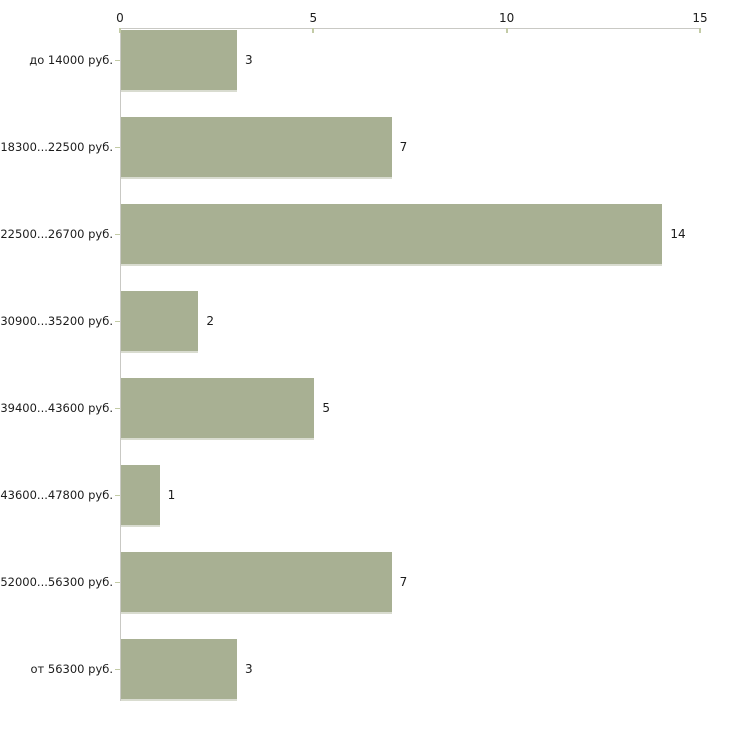 This screenshot has width=730, height=730. What do you see at coordinates (56, 408) in the screenshot?
I see `category-label: 39400...43600 руб.` at bounding box center [56, 408].